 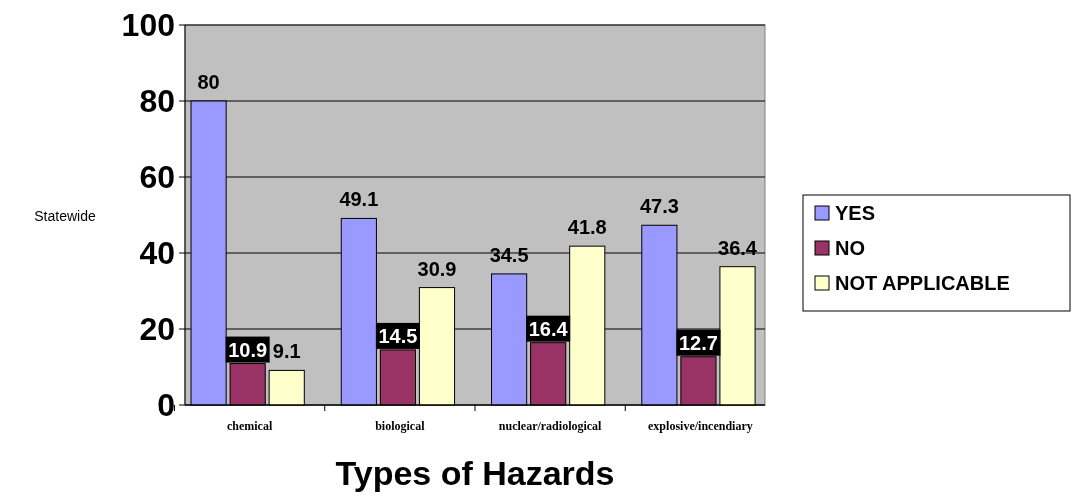 What do you see at coordinates (850, 248) in the screenshot?
I see `legend-label: NO` at bounding box center [850, 248].